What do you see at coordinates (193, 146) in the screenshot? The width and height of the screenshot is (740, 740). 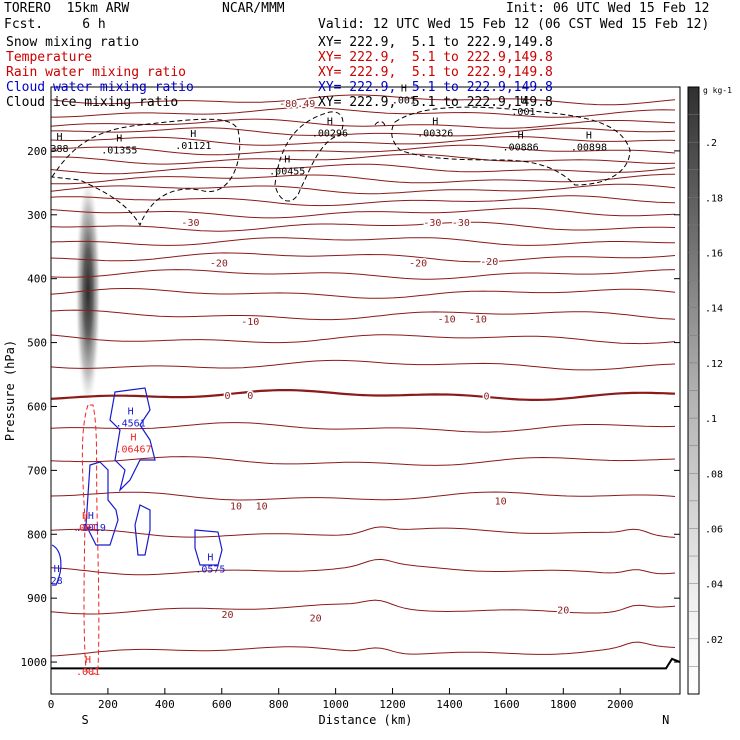 I see `ice-extremum-value: .01121` at bounding box center [193, 146].